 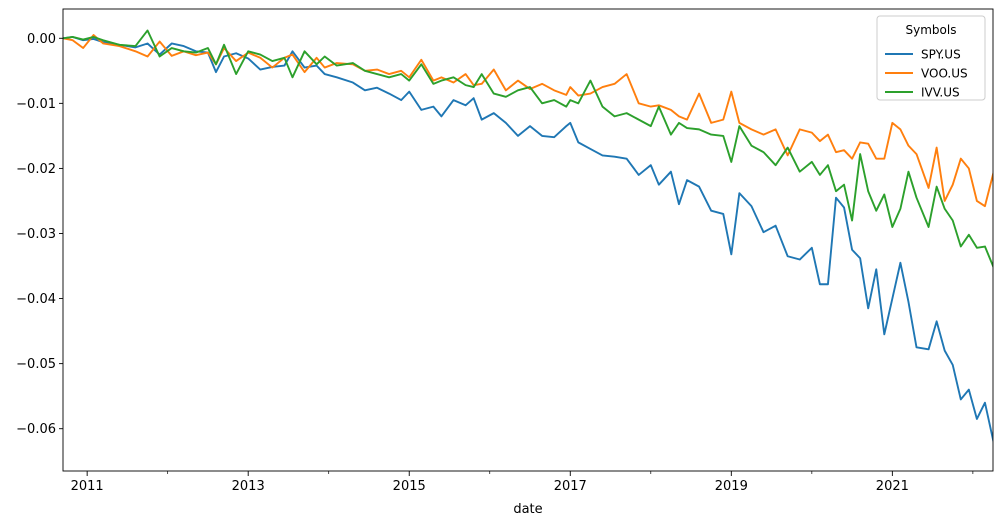 What do you see at coordinates (36, 169) in the screenshot?
I see `y-tick-label: −0.02` at bounding box center [36, 169].